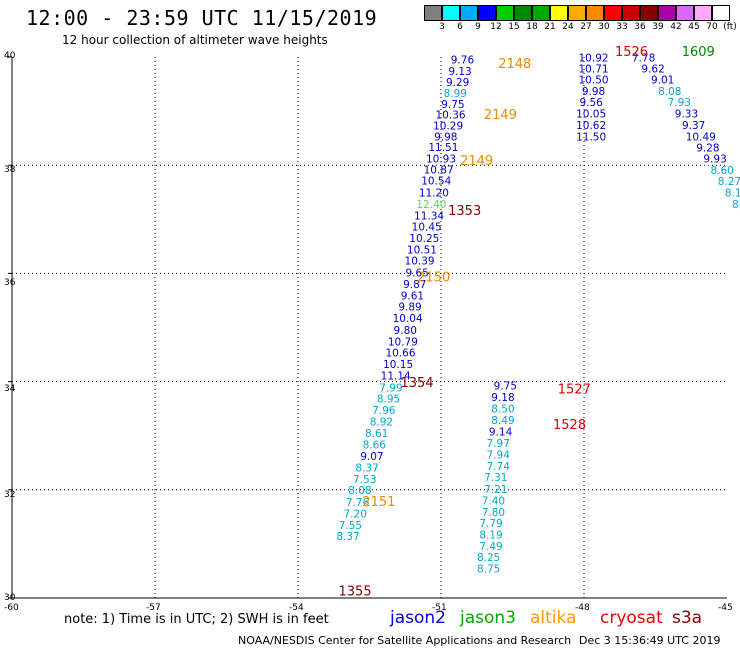 Image resolution: width=740 pixels, height=650 pixels. I want to click on lon-label-57: -57, so click(153, 608).